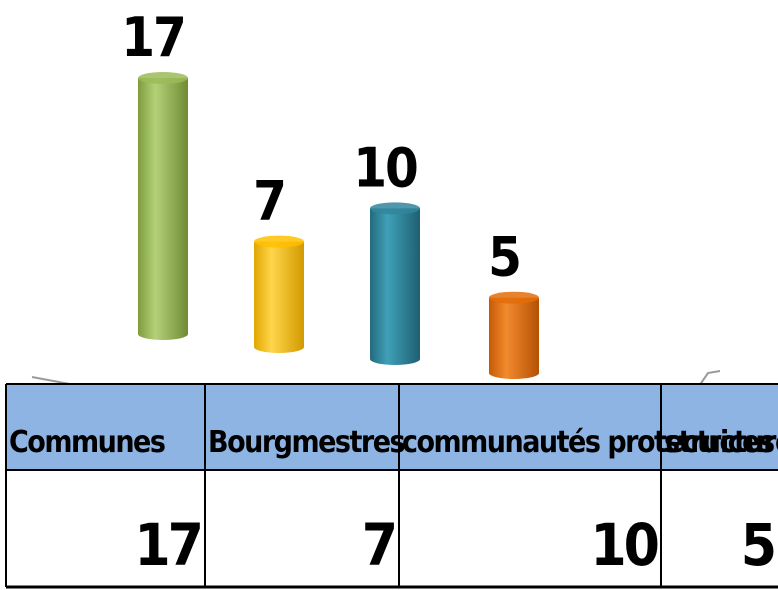 The image size is (778, 590). What do you see at coordinates (269, 201) in the screenshot?
I see `data-label-bourgmestres: 7` at bounding box center [269, 201].